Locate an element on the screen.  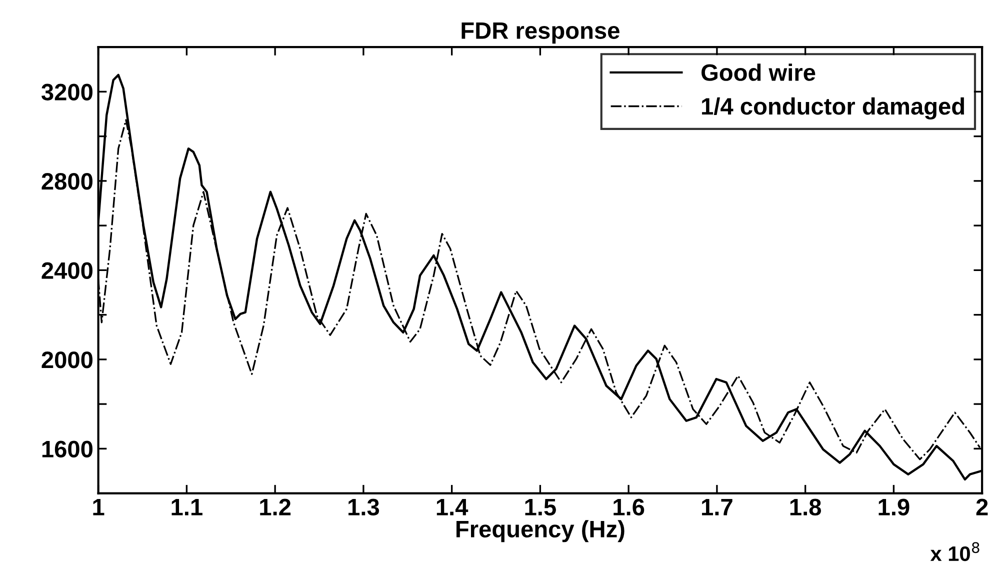
x-tick-label: 1.3 is located at coordinates (363, 507).